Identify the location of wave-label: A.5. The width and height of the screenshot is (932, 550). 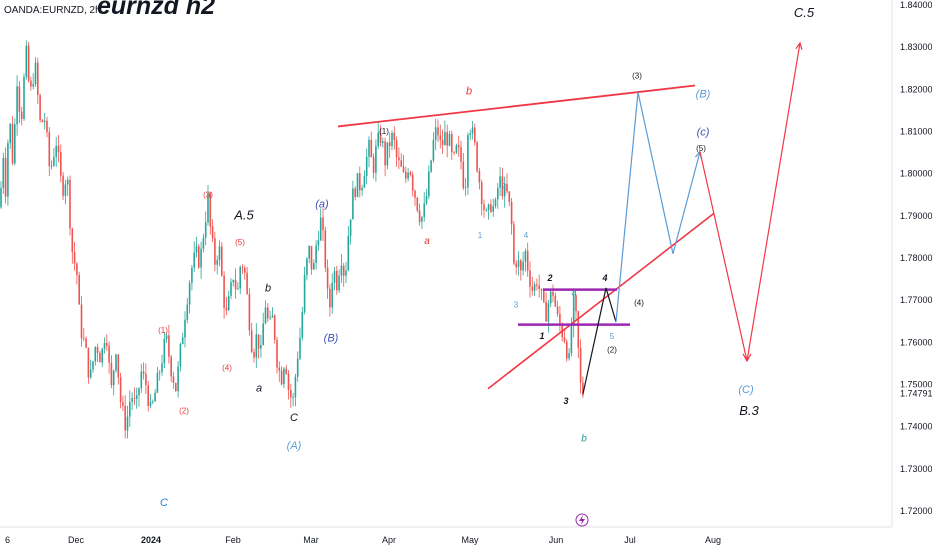
(243, 215).